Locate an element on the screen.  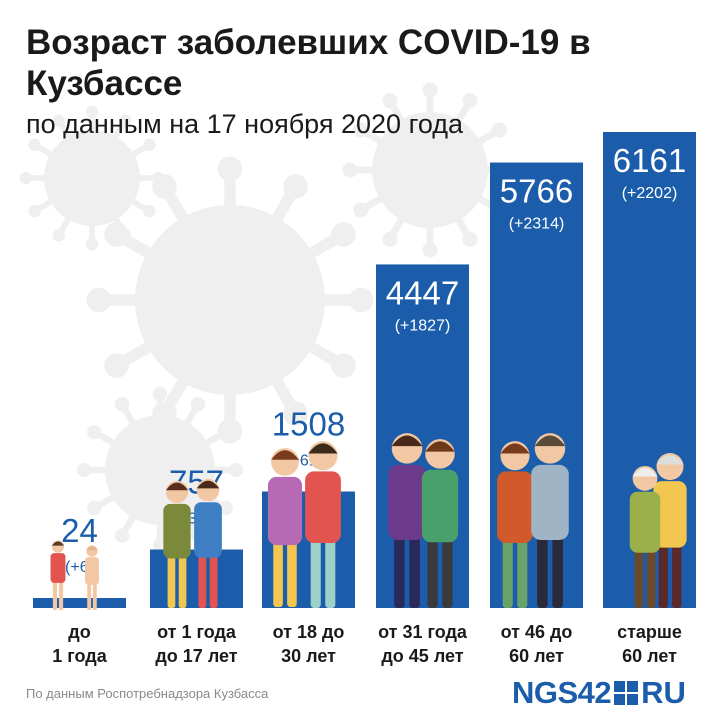
bar-value-label: 6161 is located at coordinates (649, 160).